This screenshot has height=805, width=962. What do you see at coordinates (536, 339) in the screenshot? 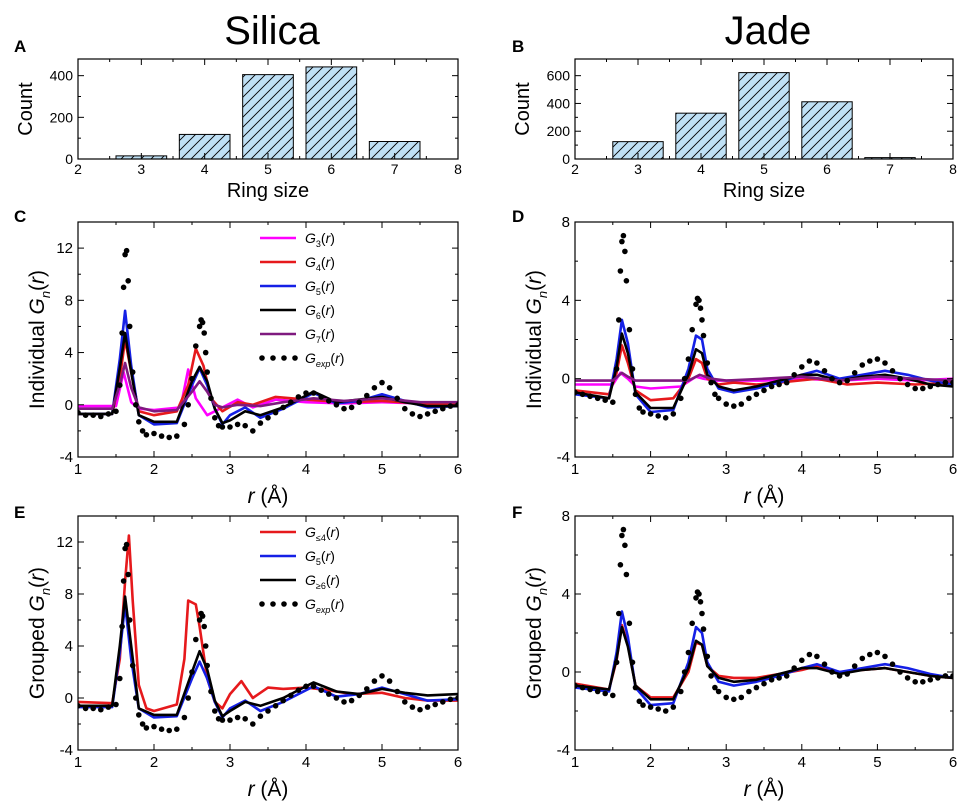
I see `y-axis-label: Individual Gn(r)` at bounding box center [536, 339].